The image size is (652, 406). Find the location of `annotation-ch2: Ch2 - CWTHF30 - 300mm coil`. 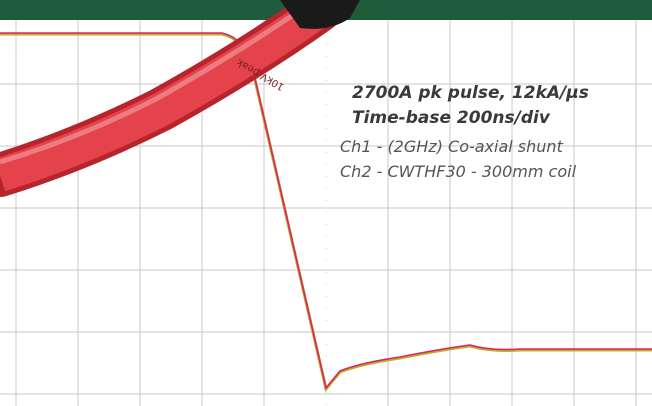

annotation-ch2: Ch2 - CWTHF30 - 300mm coil is located at coordinates (458, 171).